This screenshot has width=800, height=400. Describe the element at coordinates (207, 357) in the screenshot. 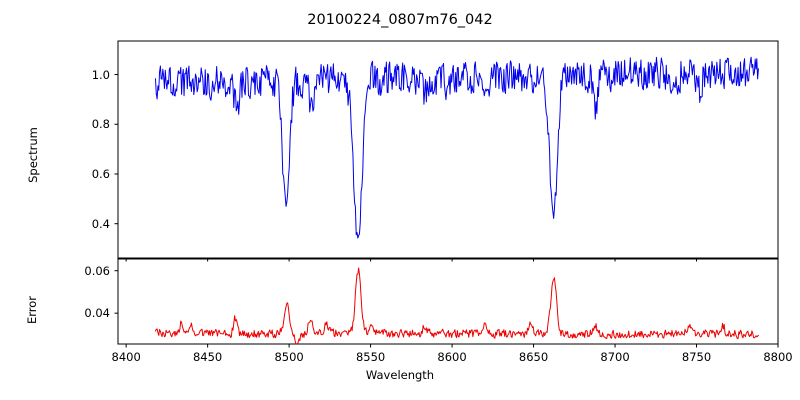

I see `x-tick-label: 8450` at that location.